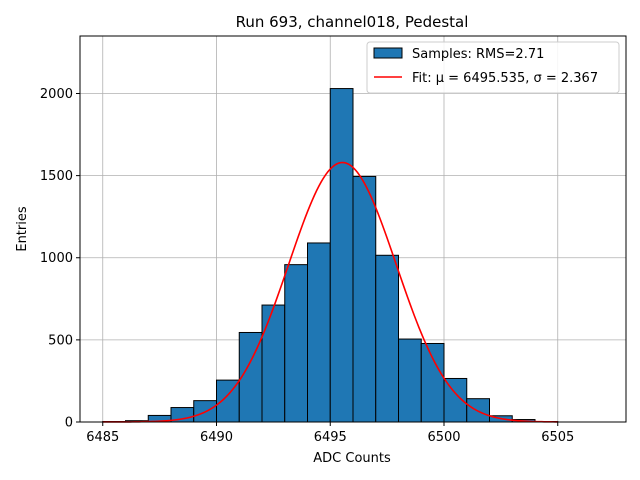 Image resolution: width=640 pixels, height=480 pixels. I want to click on y-tick-label: 2000, so click(56, 94).